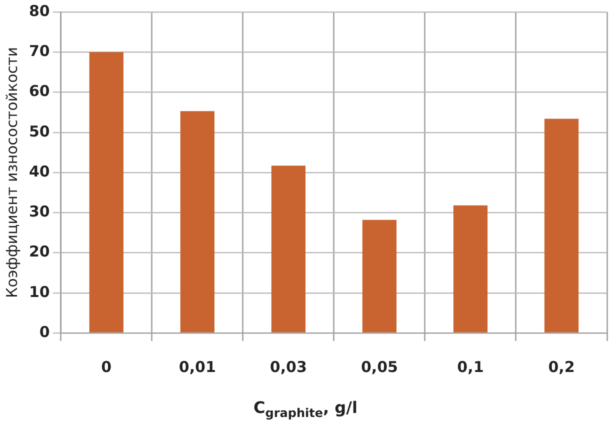 This screenshot has width=611, height=433. Describe the element at coordinates (39, 171) in the screenshot. I see `y-tick-label: 40` at that location.